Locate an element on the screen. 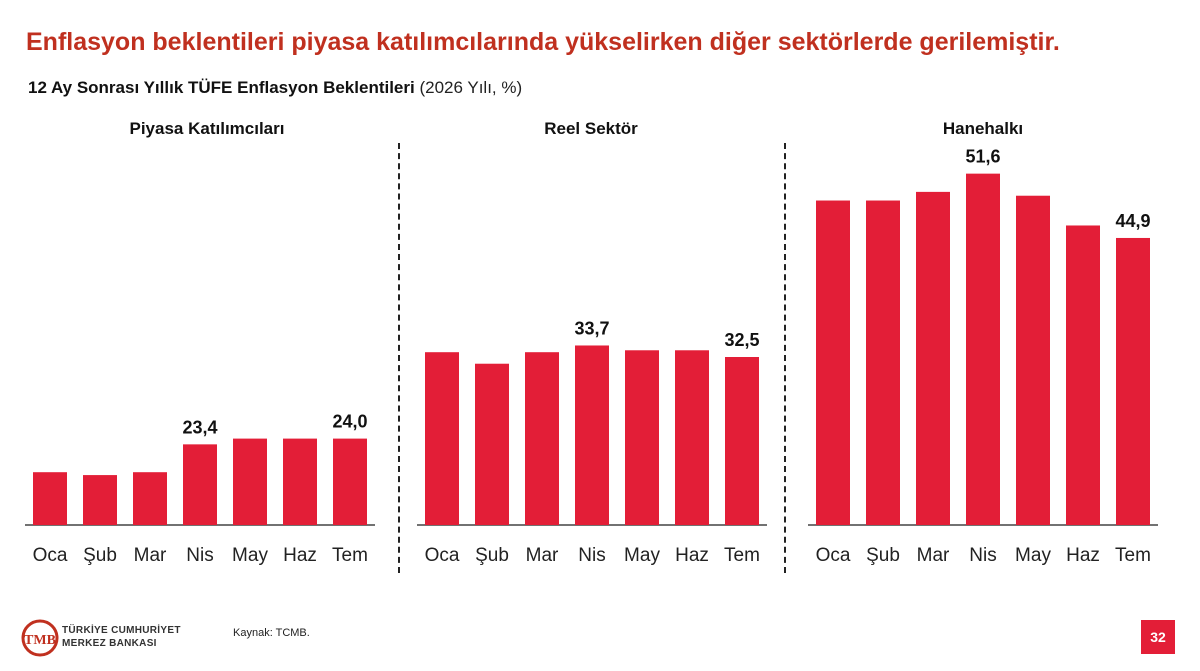  data-label: 51,6 is located at coordinates (982, 157).